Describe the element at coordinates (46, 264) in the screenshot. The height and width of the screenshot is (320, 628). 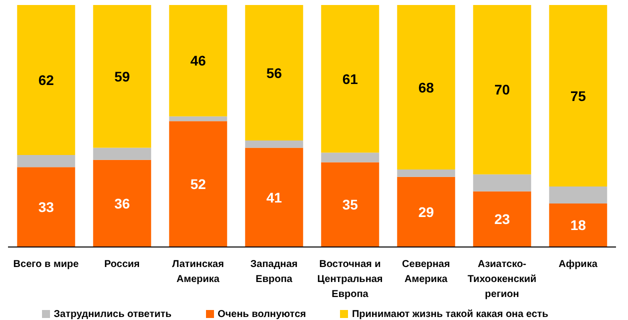
I see `x-tick-label: Всего в мире` at that location.